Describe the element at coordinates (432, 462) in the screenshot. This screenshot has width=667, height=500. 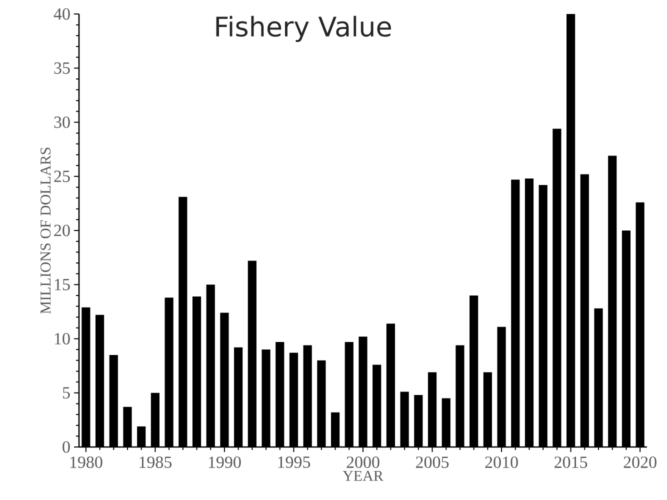
I see `x-tick-label: 2005` at that location.